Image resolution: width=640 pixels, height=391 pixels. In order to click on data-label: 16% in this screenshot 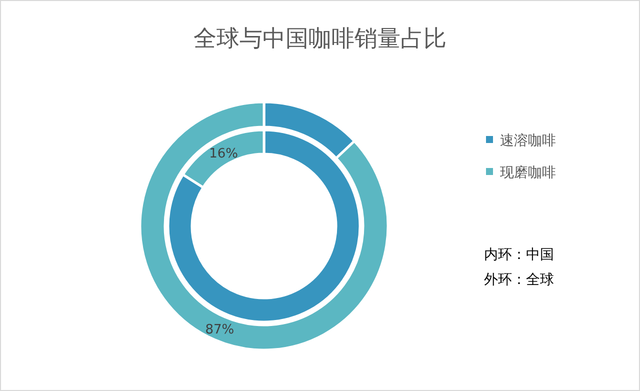, I will do `click(223, 154)`.